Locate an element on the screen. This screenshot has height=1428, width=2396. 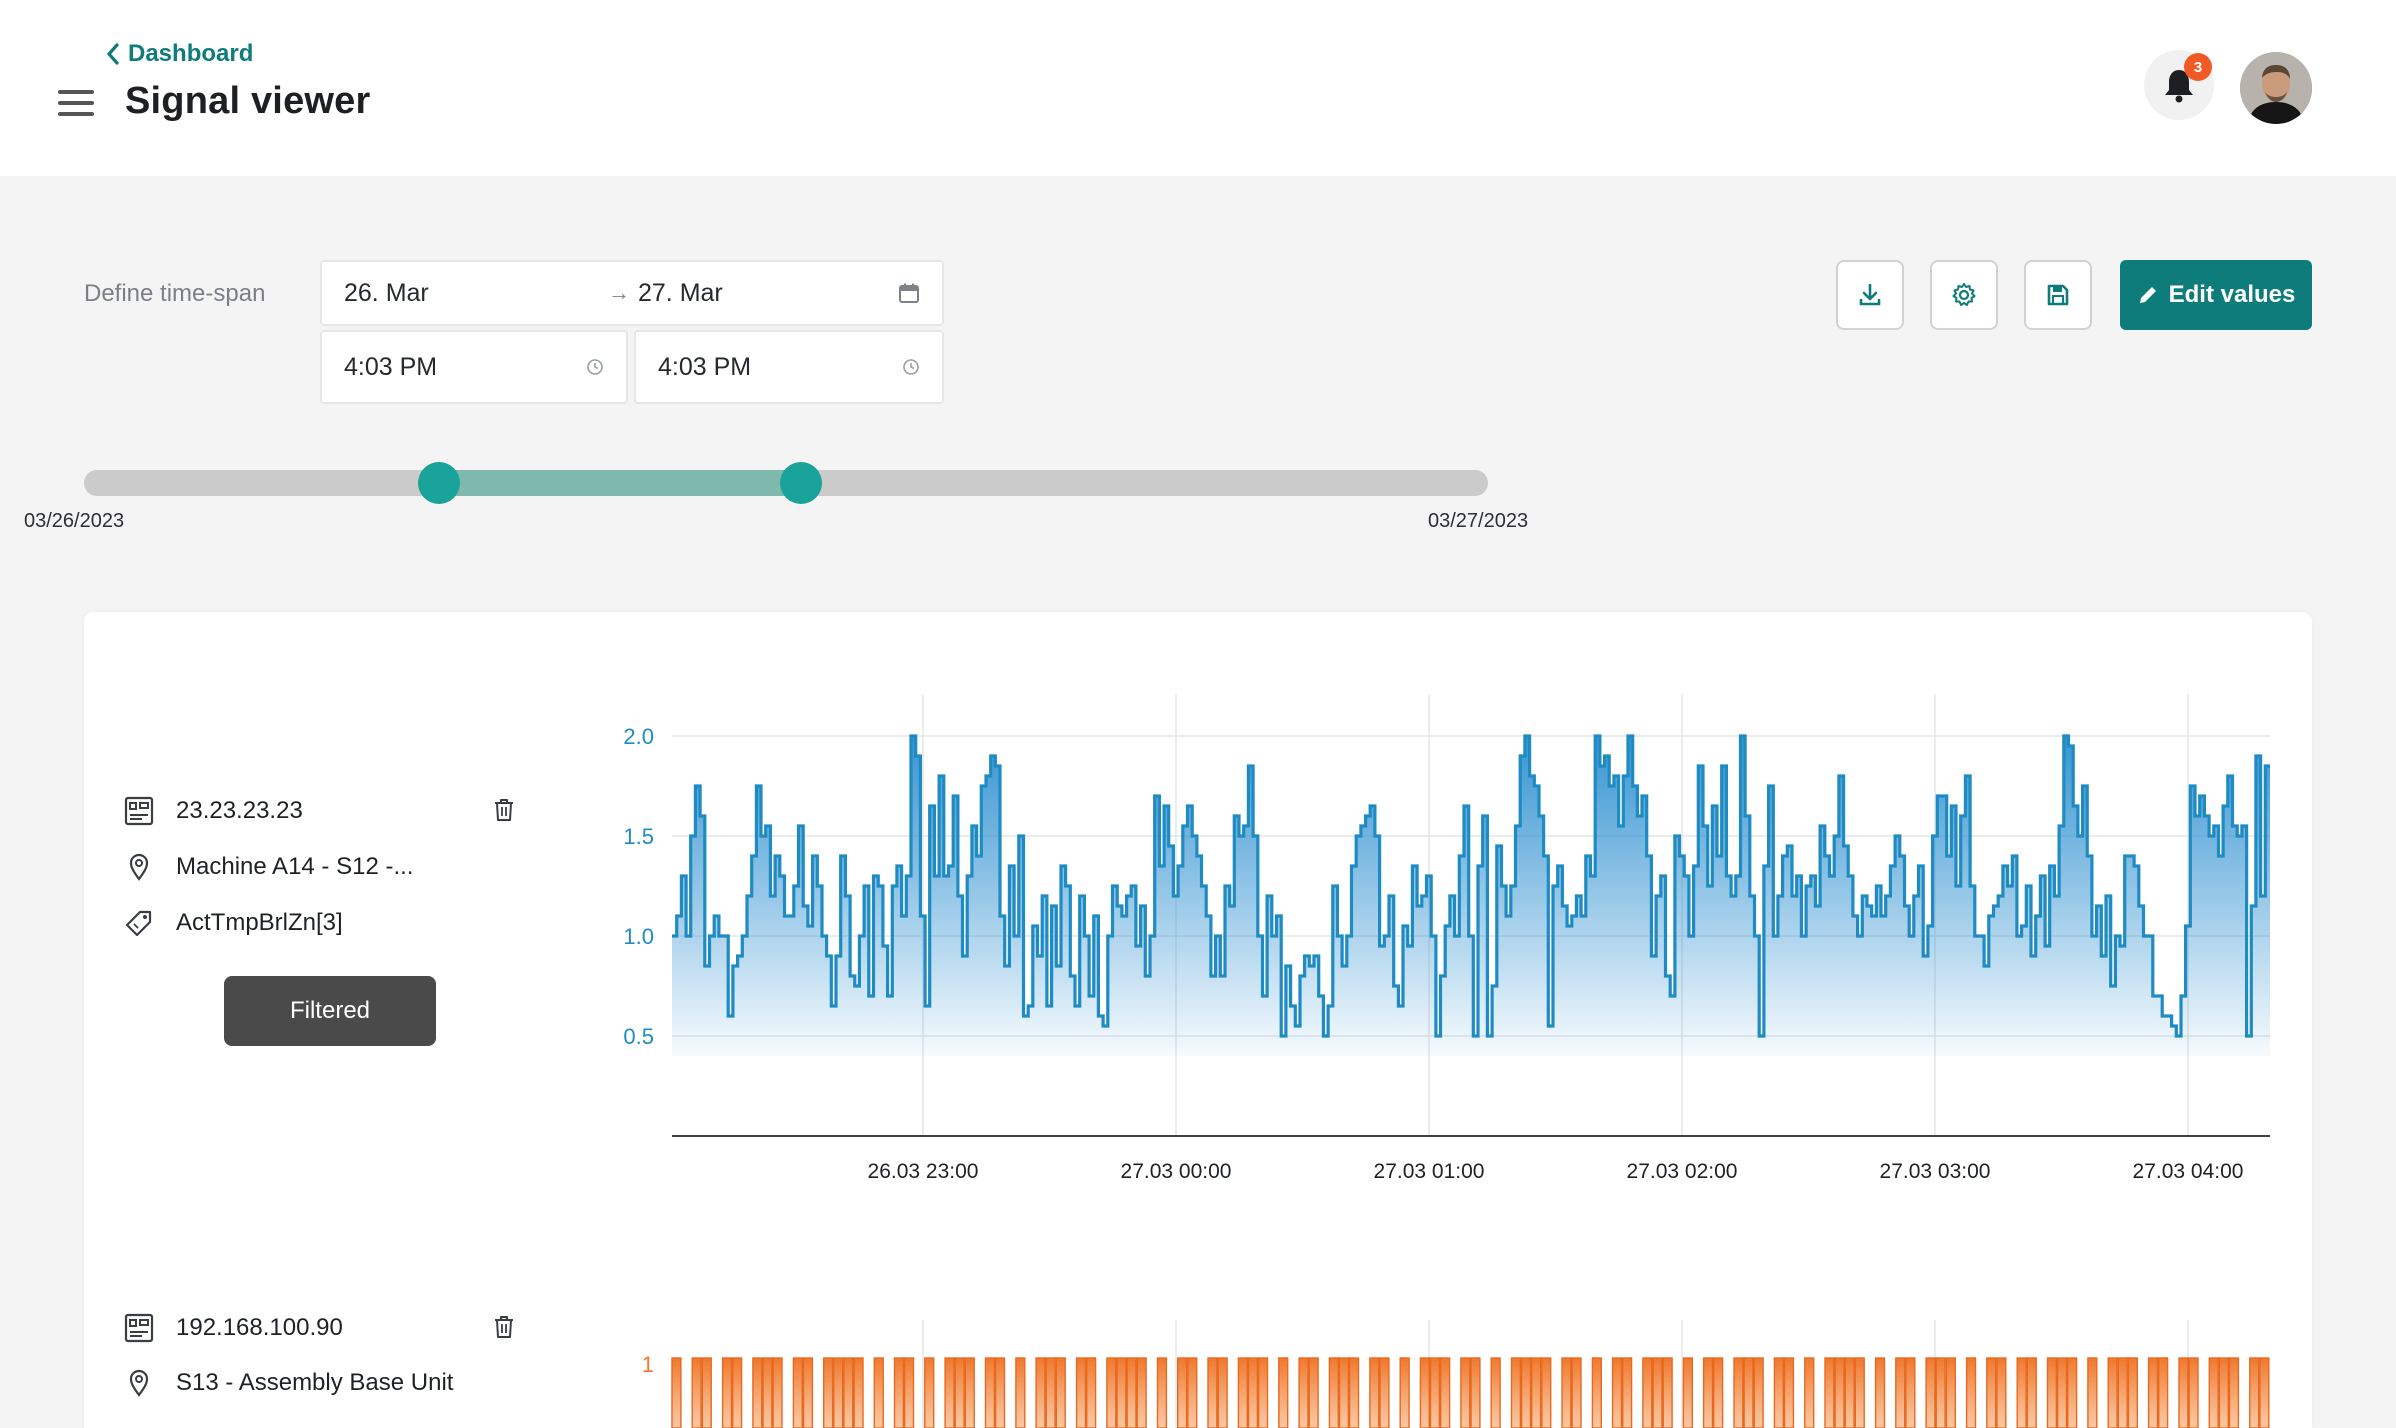
save-button is located at coordinates (2058, 295).